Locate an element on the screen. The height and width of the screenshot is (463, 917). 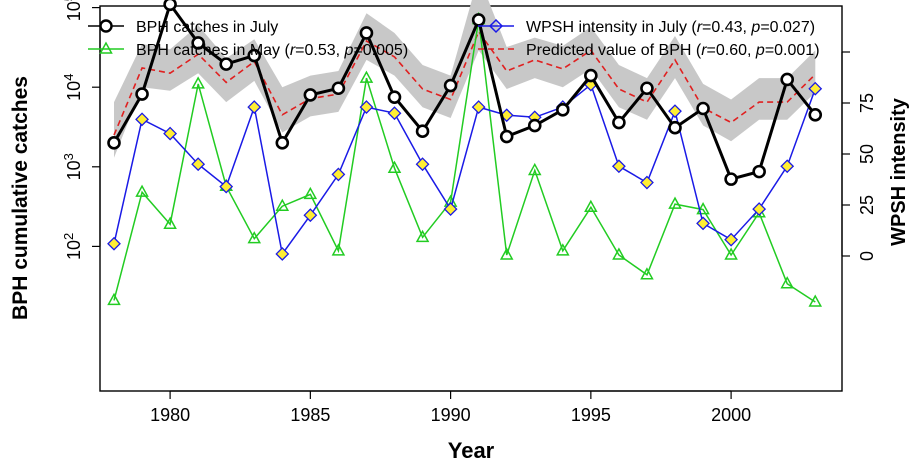
y-right-tick-label: 75 is located at coordinates (867, 103).